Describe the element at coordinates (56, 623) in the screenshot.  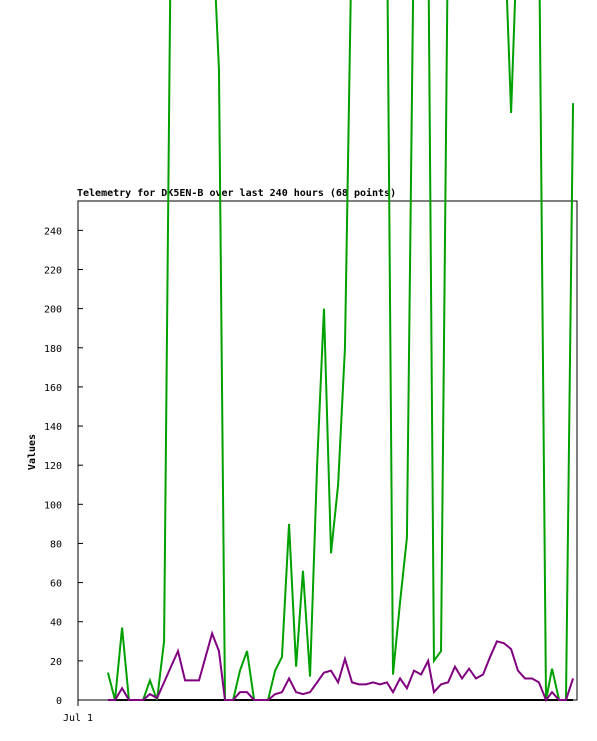
I see `y-tick-label: 40` at that location.